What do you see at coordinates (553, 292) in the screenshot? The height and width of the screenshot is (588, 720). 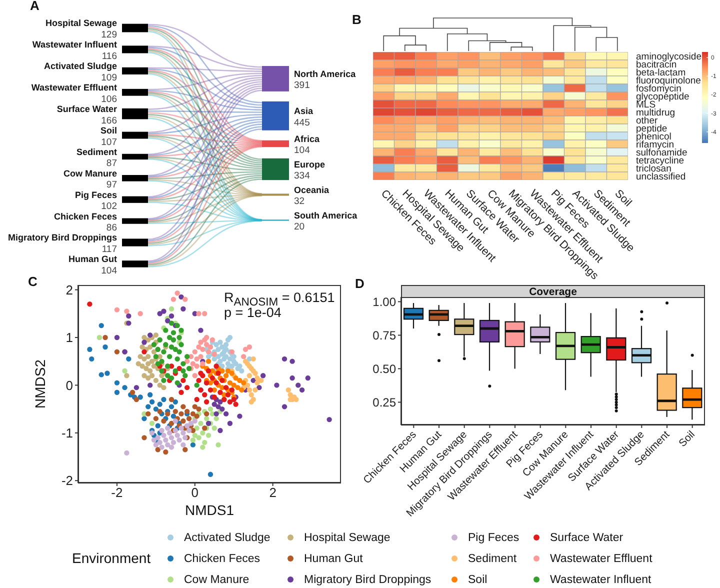 I see `chart-subtitle: Coverage` at bounding box center [553, 292].